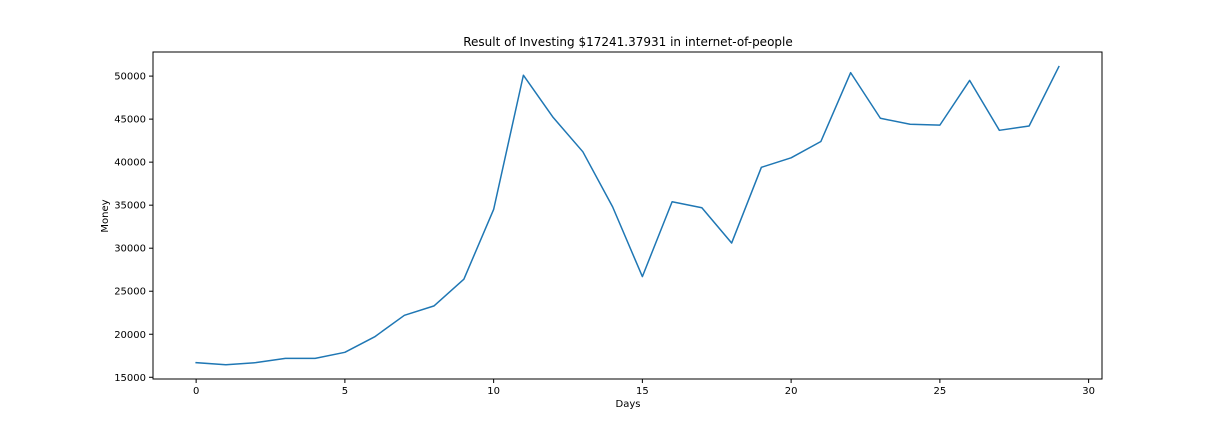  I want to click on x-tick-label: 30, so click(1088, 391).